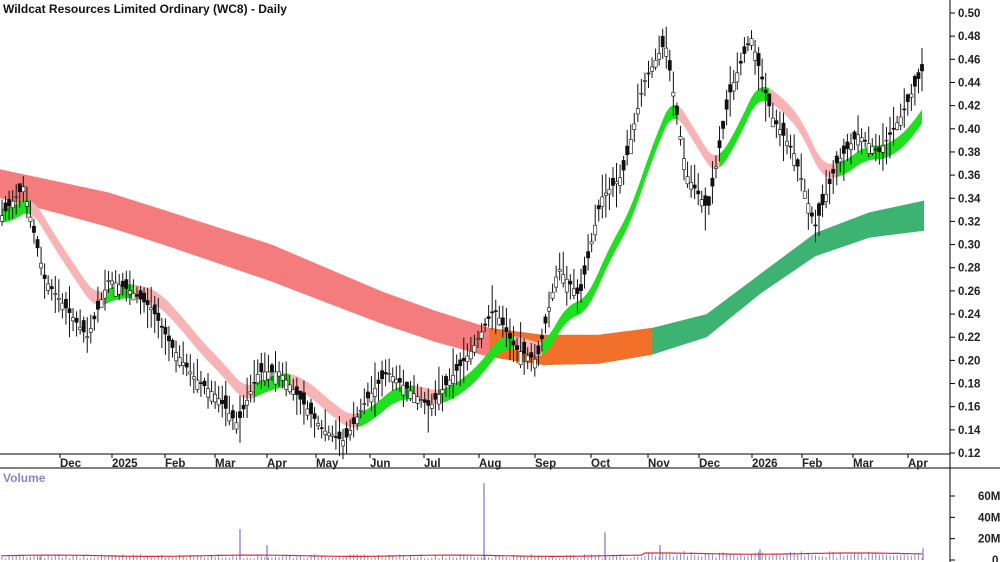 The image size is (1000, 562). What do you see at coordinates (327, 464) in the screenshot?
I see `x-tick-label: May` at bounding box center [327, 464].